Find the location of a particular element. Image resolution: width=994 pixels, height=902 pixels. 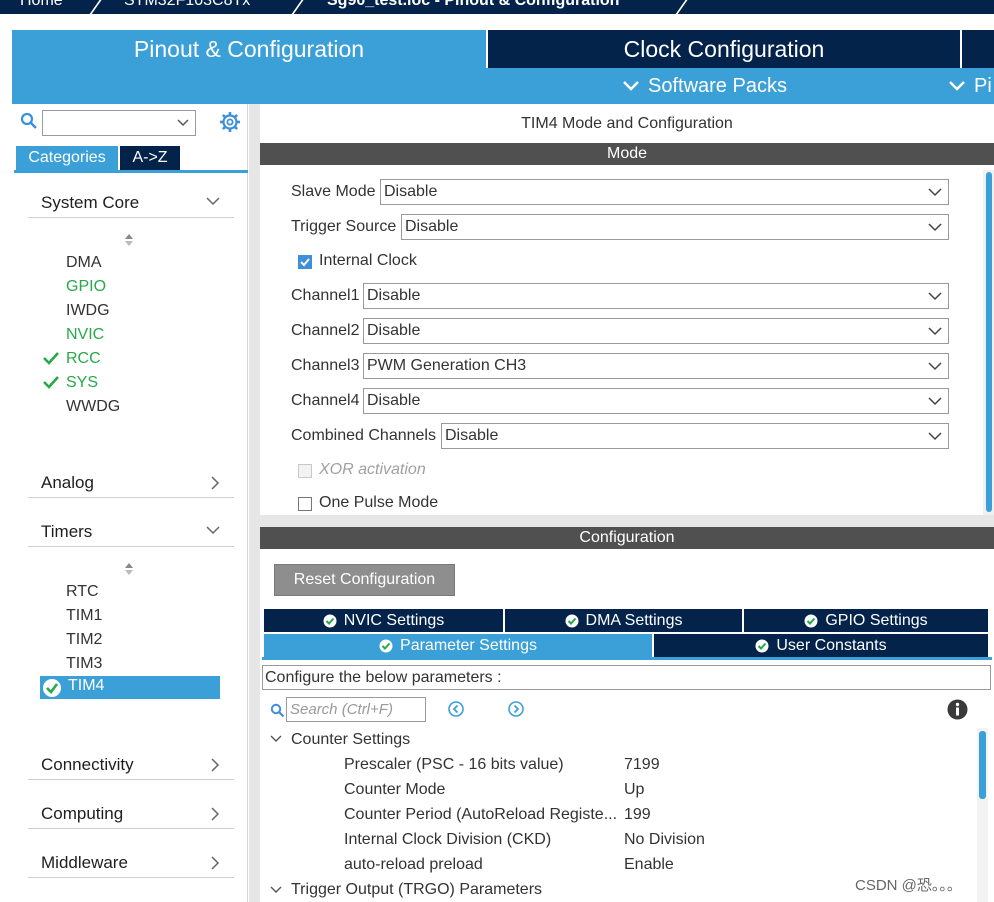

tab-dma-settings: DMA Settings is located at coordinates (623, 620).